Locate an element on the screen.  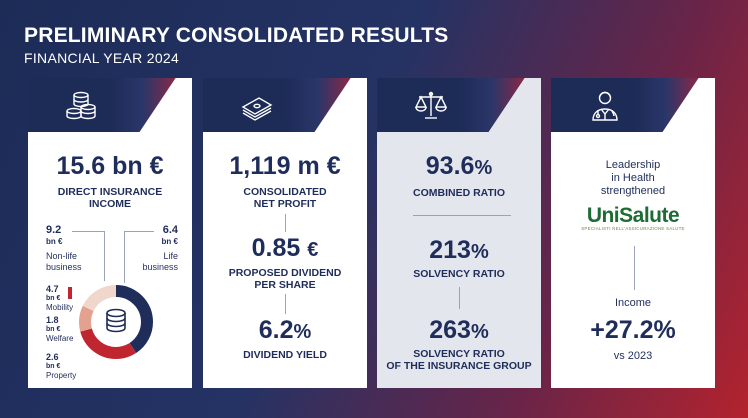
dividend-value: 0.85 € is located at coordinates (285, 248).